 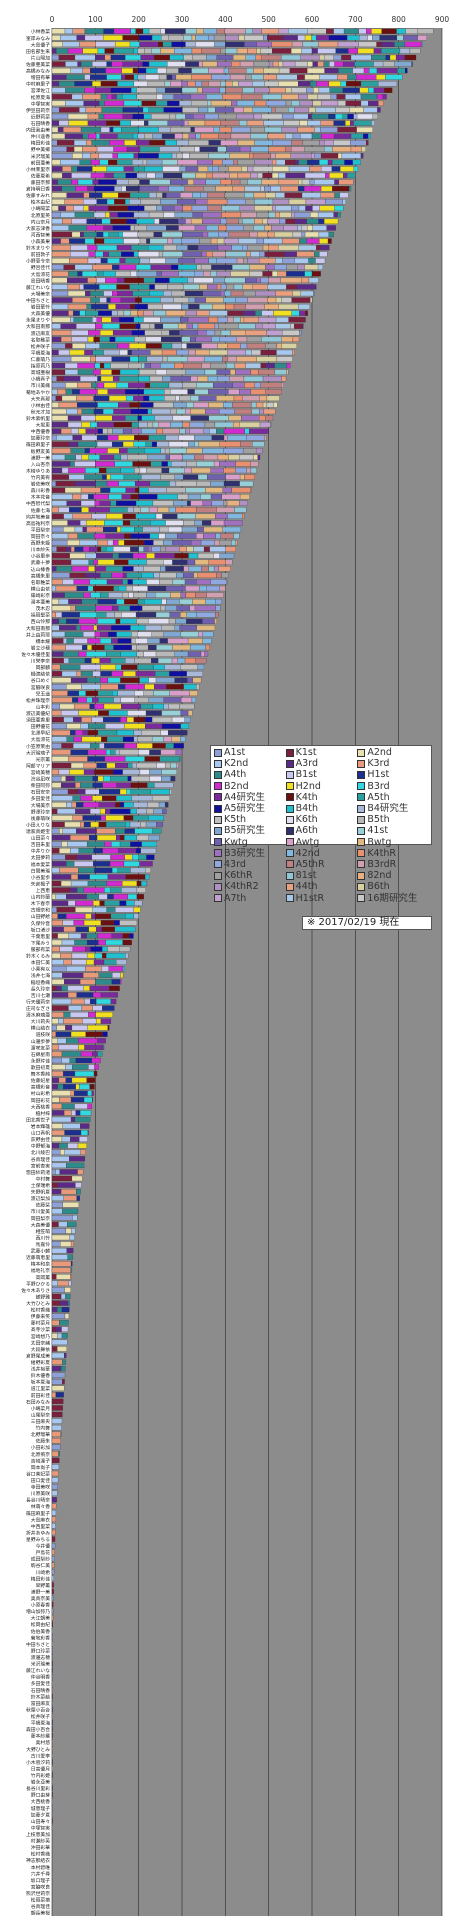 I want to click on legend-label: K6thR, so click(x=238, y=876).